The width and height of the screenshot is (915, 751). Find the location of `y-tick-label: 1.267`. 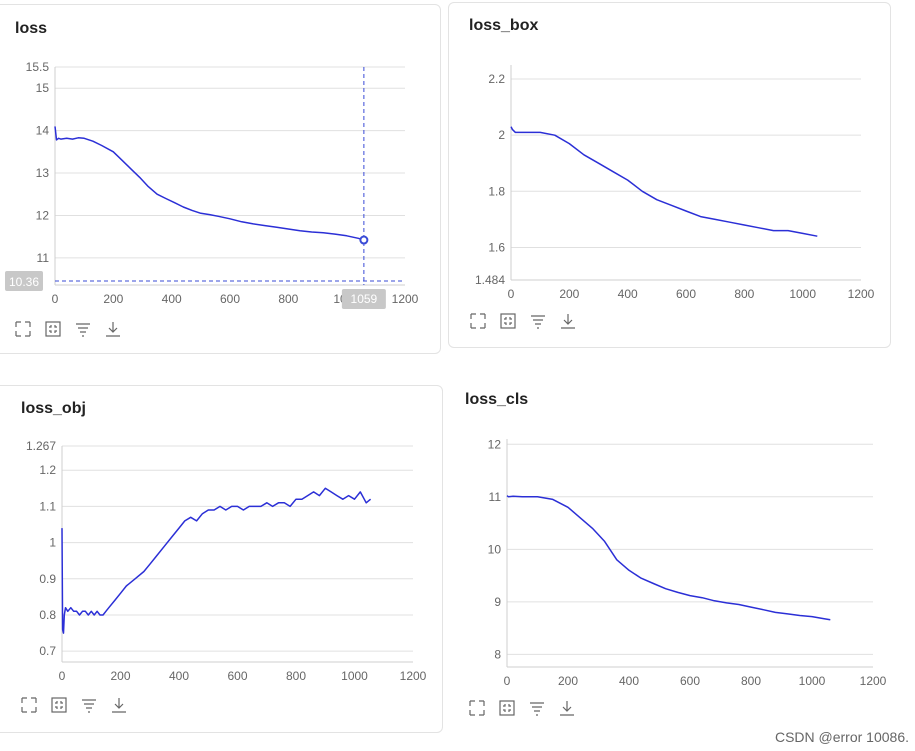

y-tick-label: 1.267 is located at coordinates (41, 446).